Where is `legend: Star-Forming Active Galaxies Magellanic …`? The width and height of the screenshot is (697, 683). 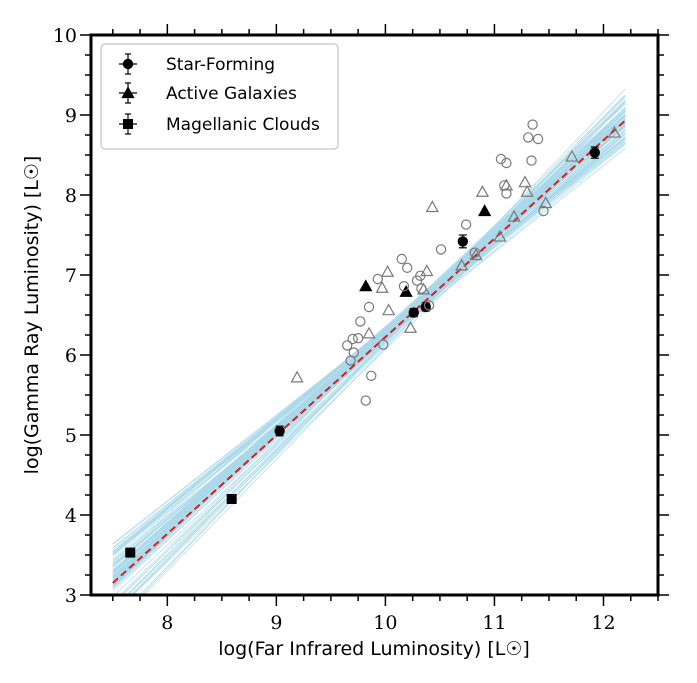
legend: Star-Forming Active Galaxies Magellanic … is located at coordinates (219, 96).